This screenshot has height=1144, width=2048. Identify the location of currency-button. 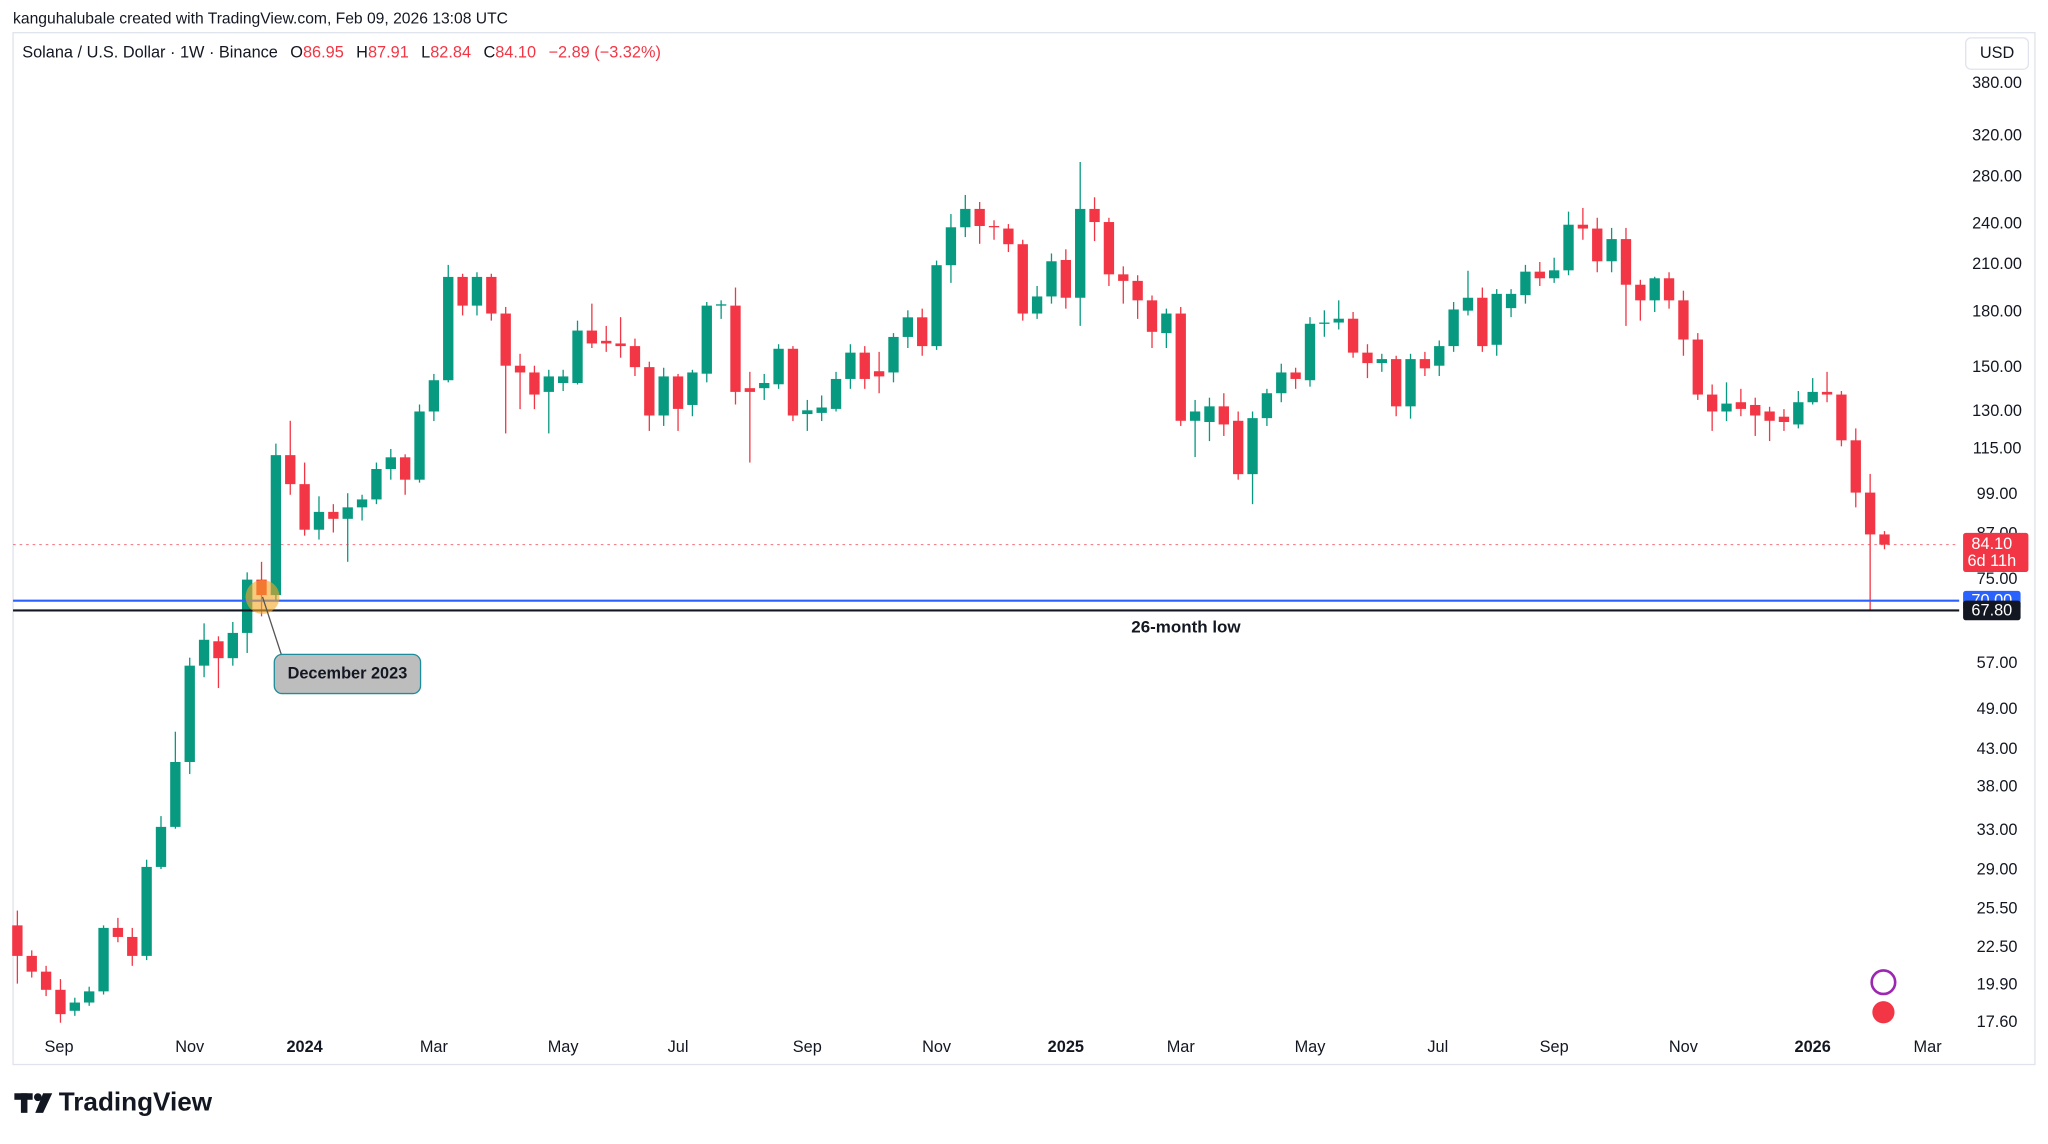
(1997, 53).